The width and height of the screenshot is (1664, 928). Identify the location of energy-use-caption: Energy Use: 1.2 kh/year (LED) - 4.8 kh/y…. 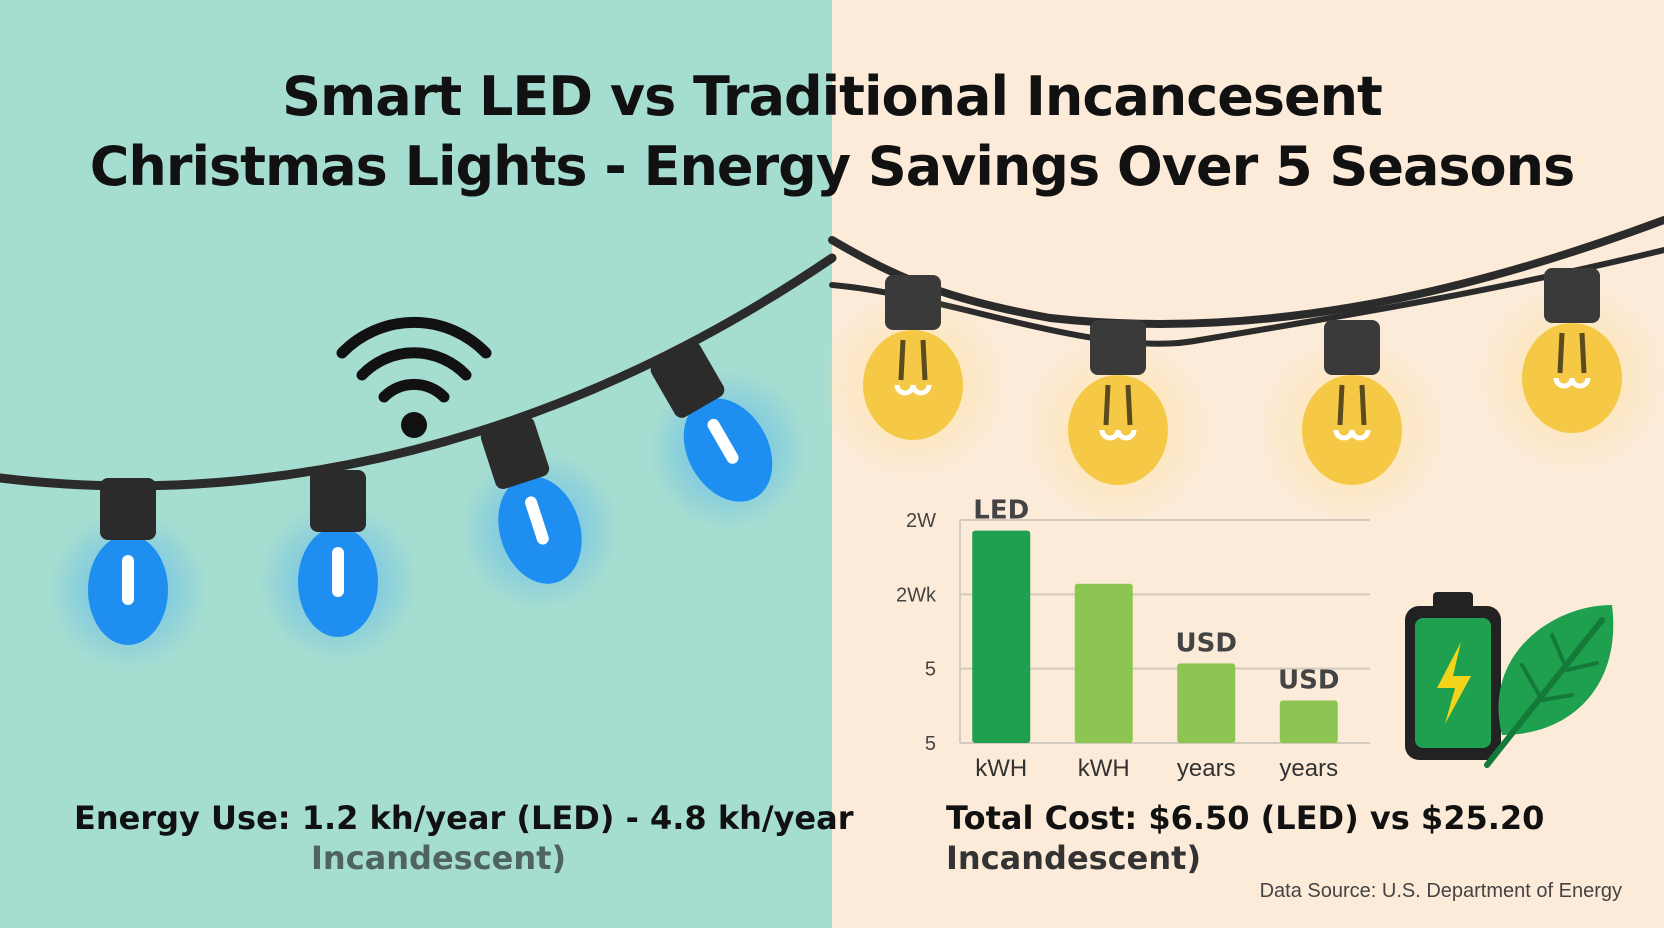
(464, 838).